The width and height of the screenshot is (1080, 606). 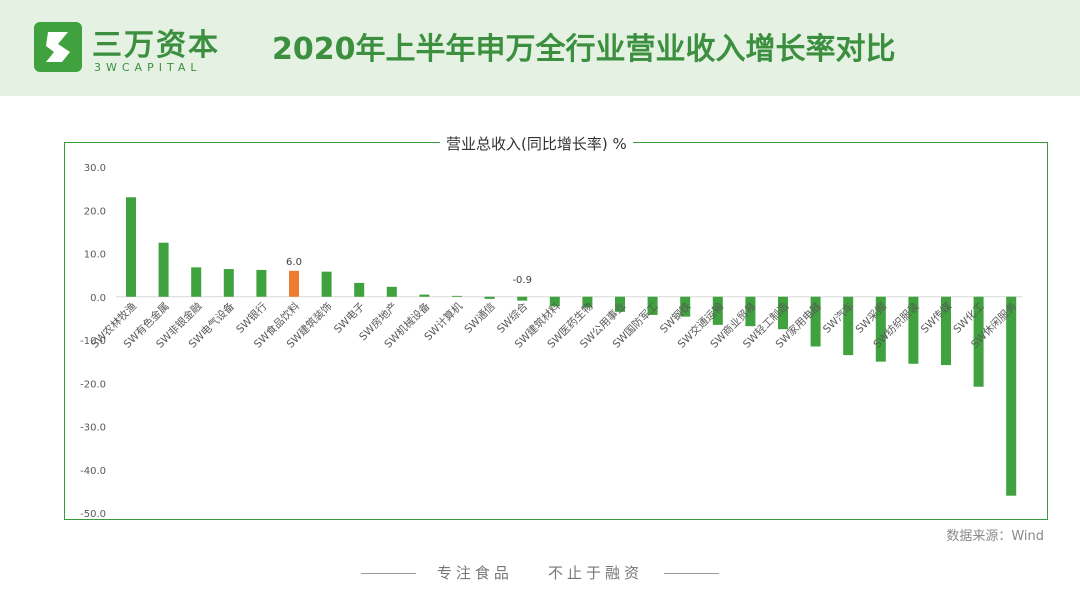 What do you see at coordinates (148, 67) in the screenshot?
I see `logo-subtext: 3WCAPITAL` at bounding box center [148, 67].